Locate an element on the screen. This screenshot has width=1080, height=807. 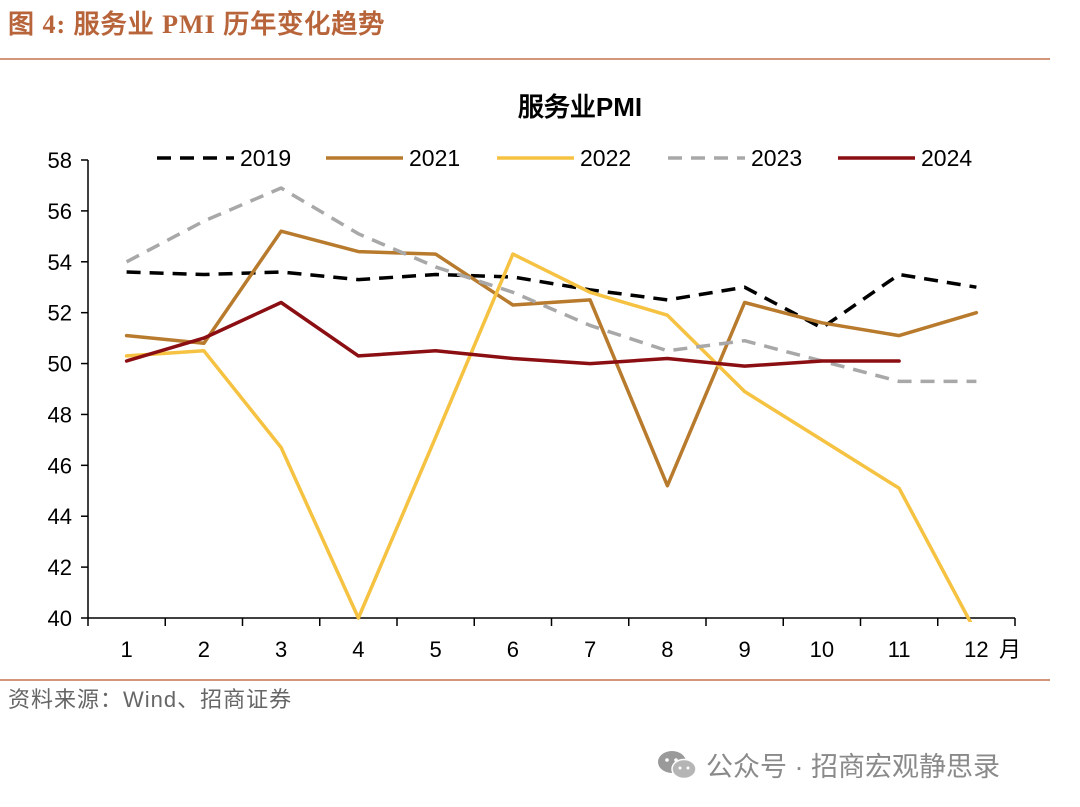
x-tick-label: 9 is located at coordinates (745, 649).